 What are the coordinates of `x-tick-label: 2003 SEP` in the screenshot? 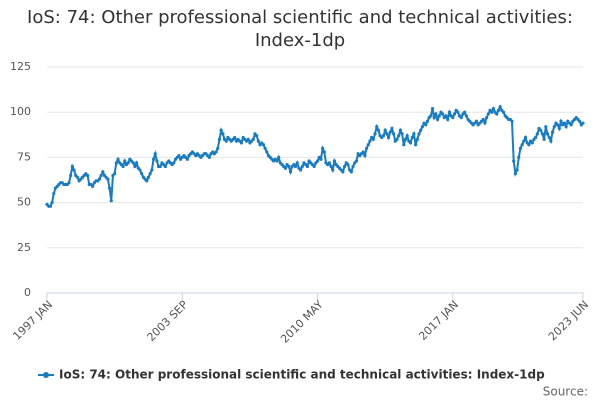 It's located at (168, 321).